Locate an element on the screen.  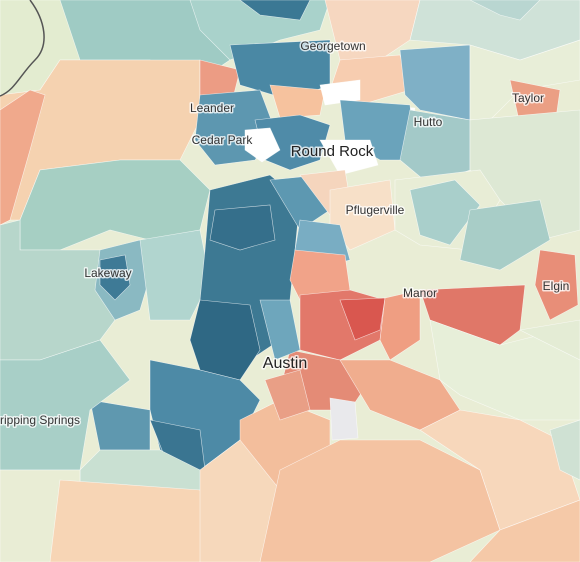
place-label: Elgin is located at coordinates (556, 286).